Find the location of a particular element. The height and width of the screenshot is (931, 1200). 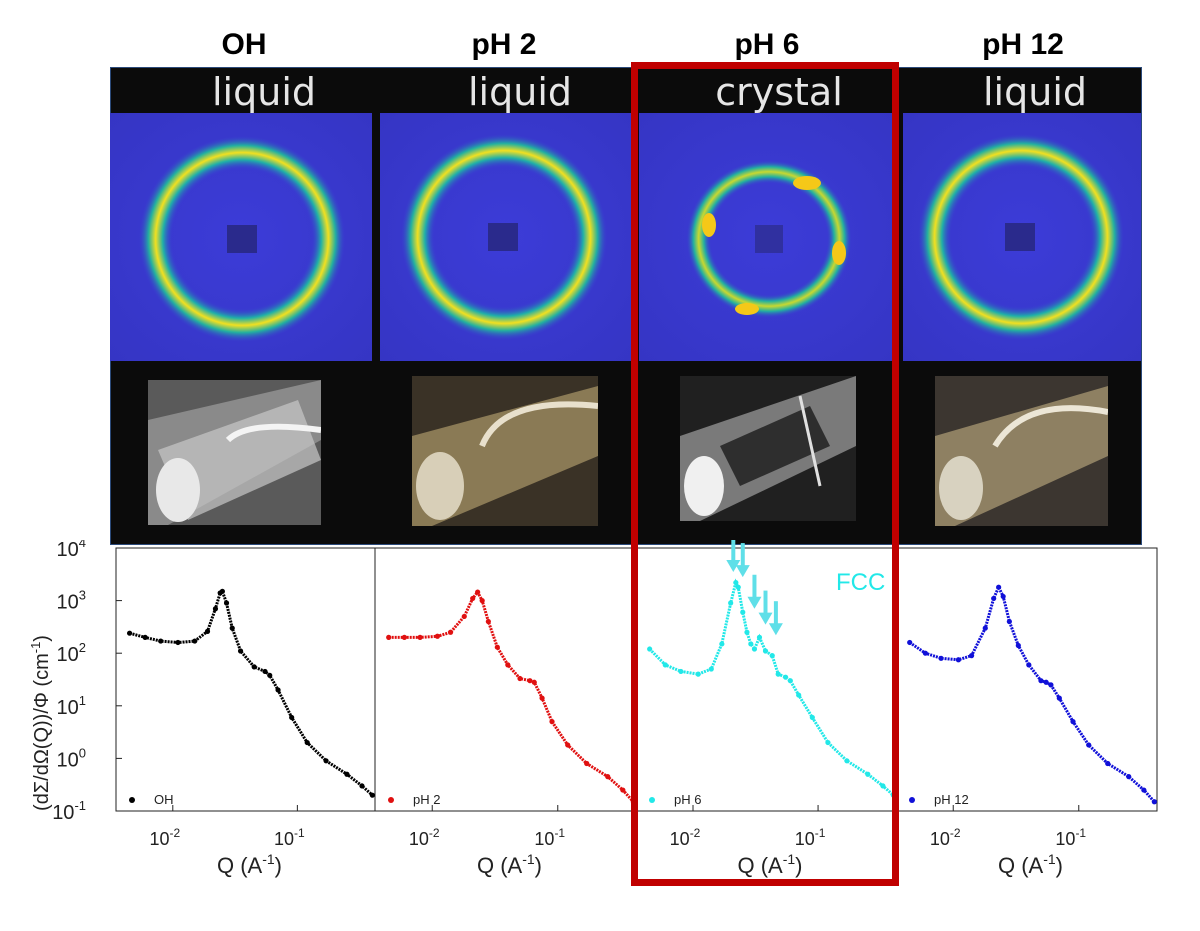

vial-photo-oh is located at coordinates (234, 452).